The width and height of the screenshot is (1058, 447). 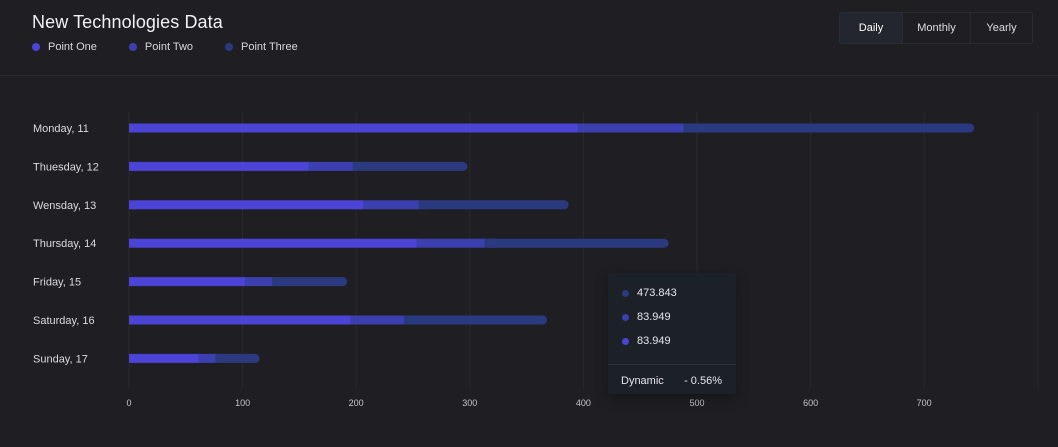 What do you see at coordinates (57, 283) in the screenshot?
I see `category-label: Friday, 15` at bounding box center [57, 283].